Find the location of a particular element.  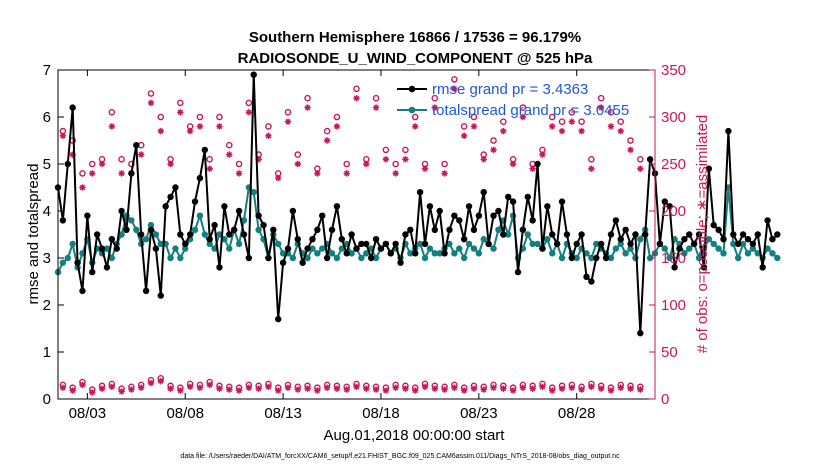

chart-title-line2: RADIOSONDE_U_WIND_COMPONENT @ 525 hPa is located at coordinates (415, 58).